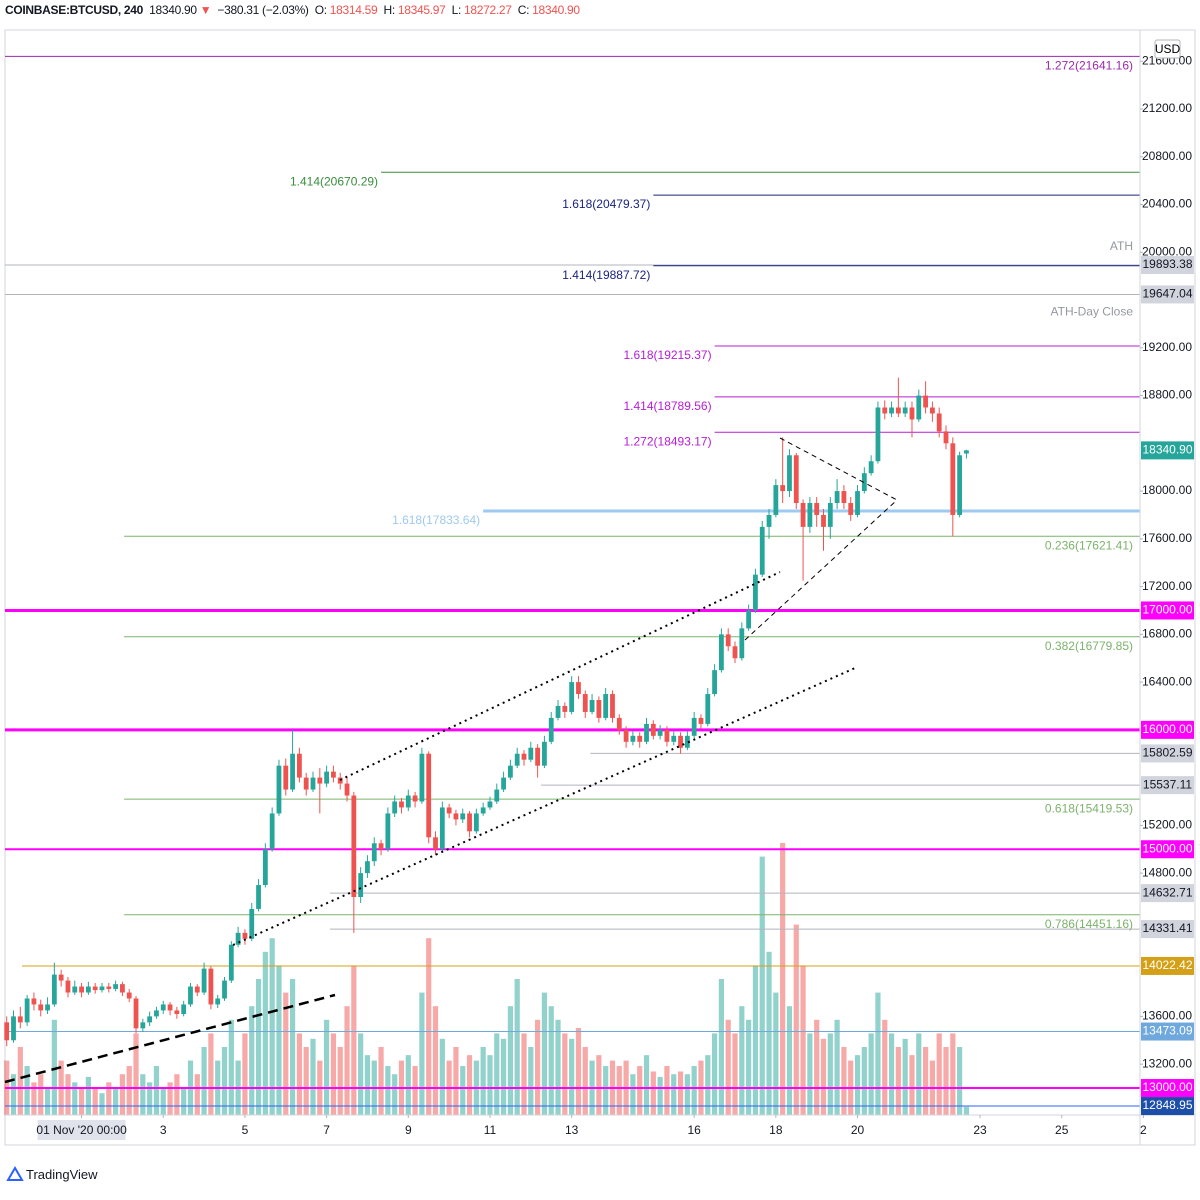 This screenshot has width=1200, height=1200. Describe the element at coordinates (1089, 808) in the screenshot. I see `level-label: 0.618(15419.53)` at that location.